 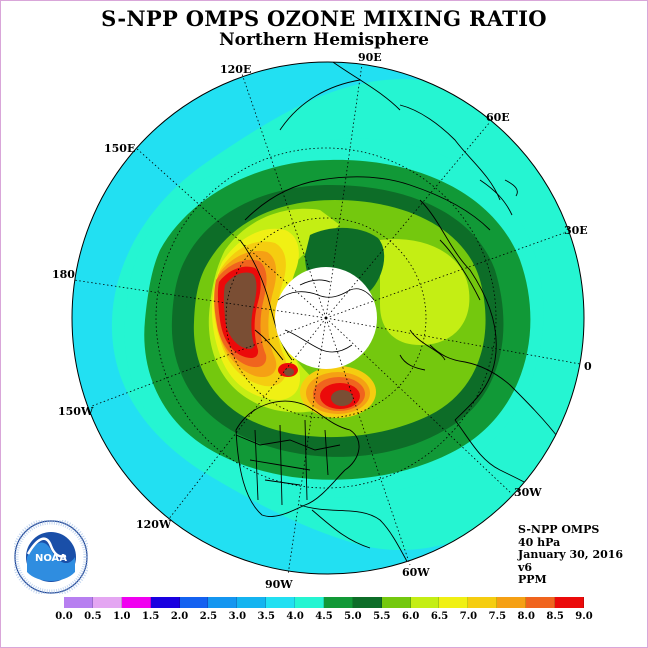 I want to click on colorbar-tick-label: 6.5, so click(x=439, y=616).